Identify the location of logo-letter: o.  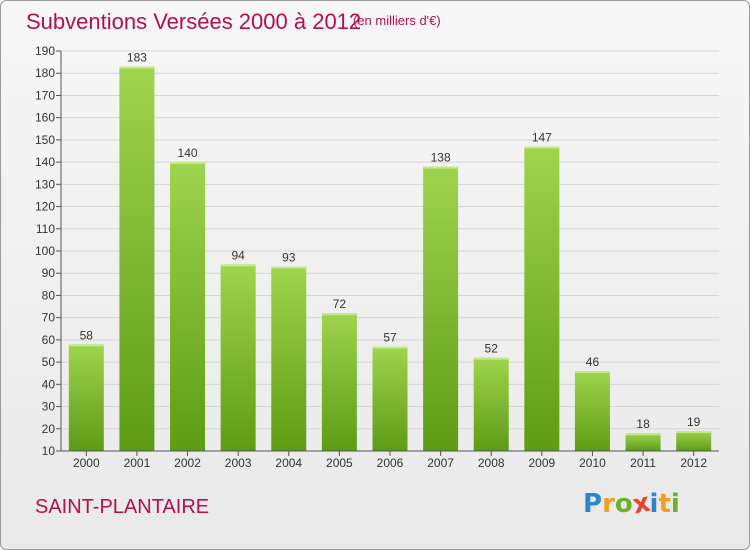
(623, 504).